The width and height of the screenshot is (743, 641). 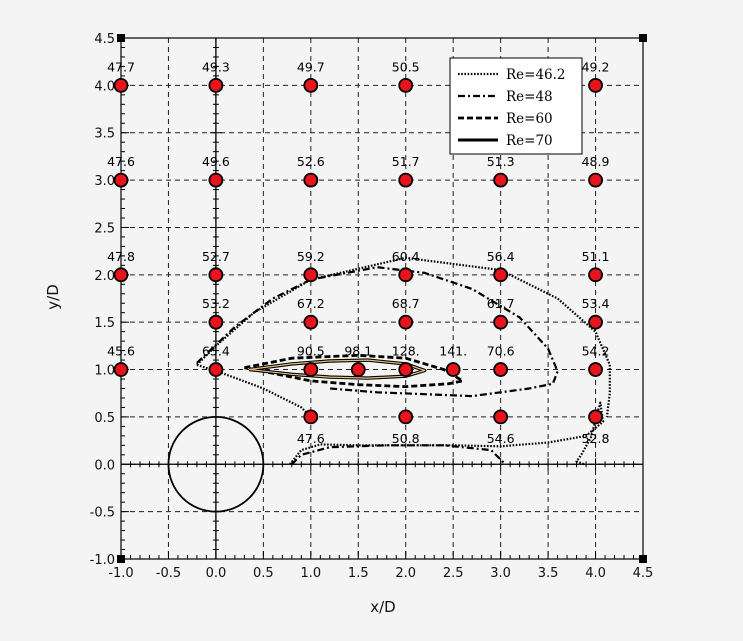 What do you see at coordinates (529, 119) in the screenshot?
I see `legend-label: Re=60` at bounding box center [529, 119].